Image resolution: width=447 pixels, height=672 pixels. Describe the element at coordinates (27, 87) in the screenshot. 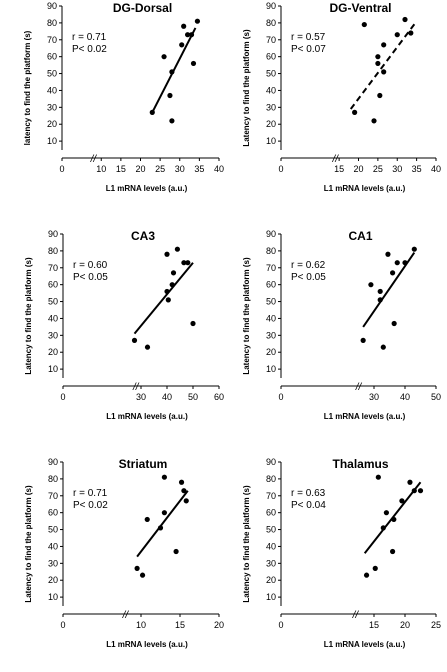

I see `y-axis-title: latency to find the platform (s)` at that location.